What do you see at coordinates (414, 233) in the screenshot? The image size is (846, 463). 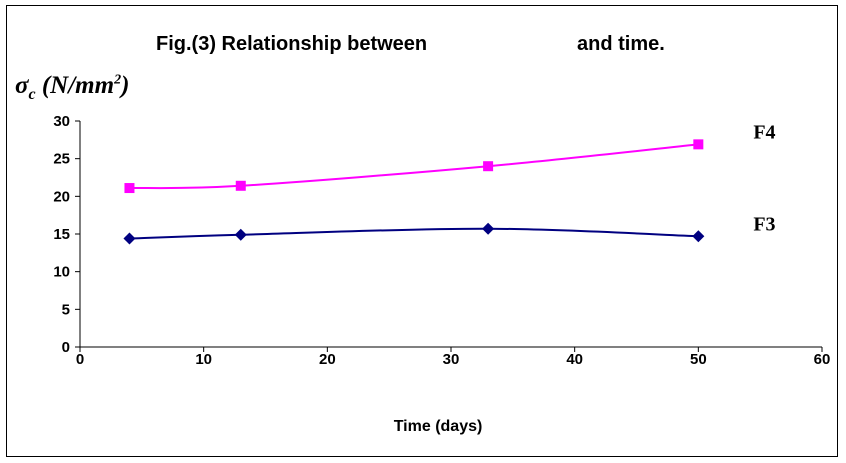 I see `series-line-f3` at bounding box center [414, 233].